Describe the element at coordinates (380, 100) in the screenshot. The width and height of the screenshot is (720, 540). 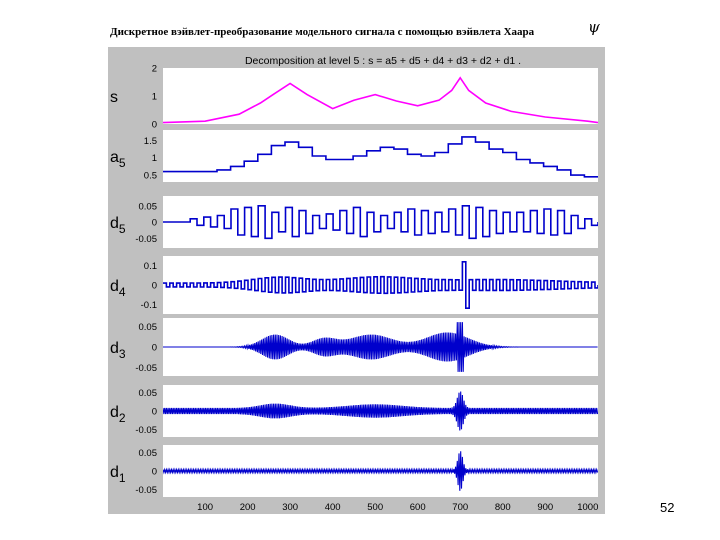
I see `series-line-s` at that location.